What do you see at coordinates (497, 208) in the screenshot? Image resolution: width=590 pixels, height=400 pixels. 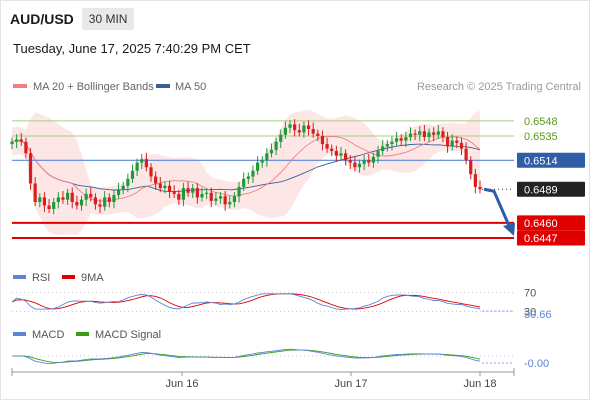 I see `projection-arrow` at bounding box center [497, 208].